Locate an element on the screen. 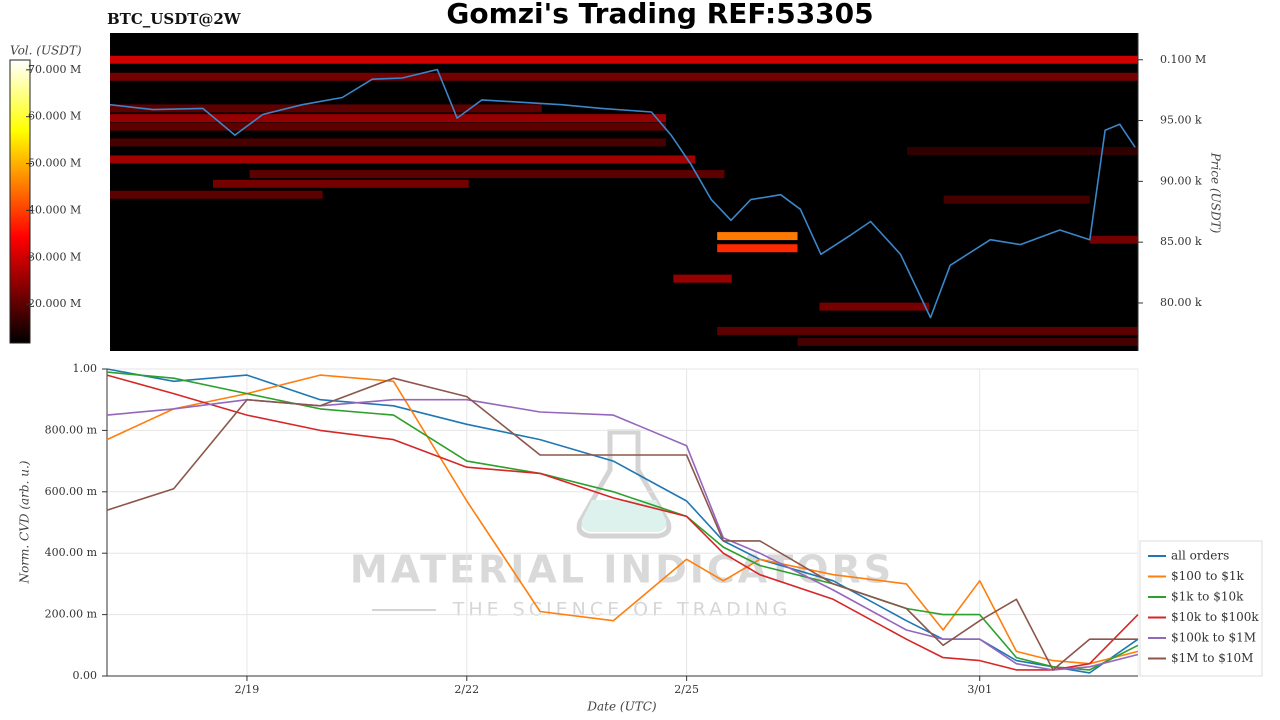  legend-box is located at coordinates (1201, 608).